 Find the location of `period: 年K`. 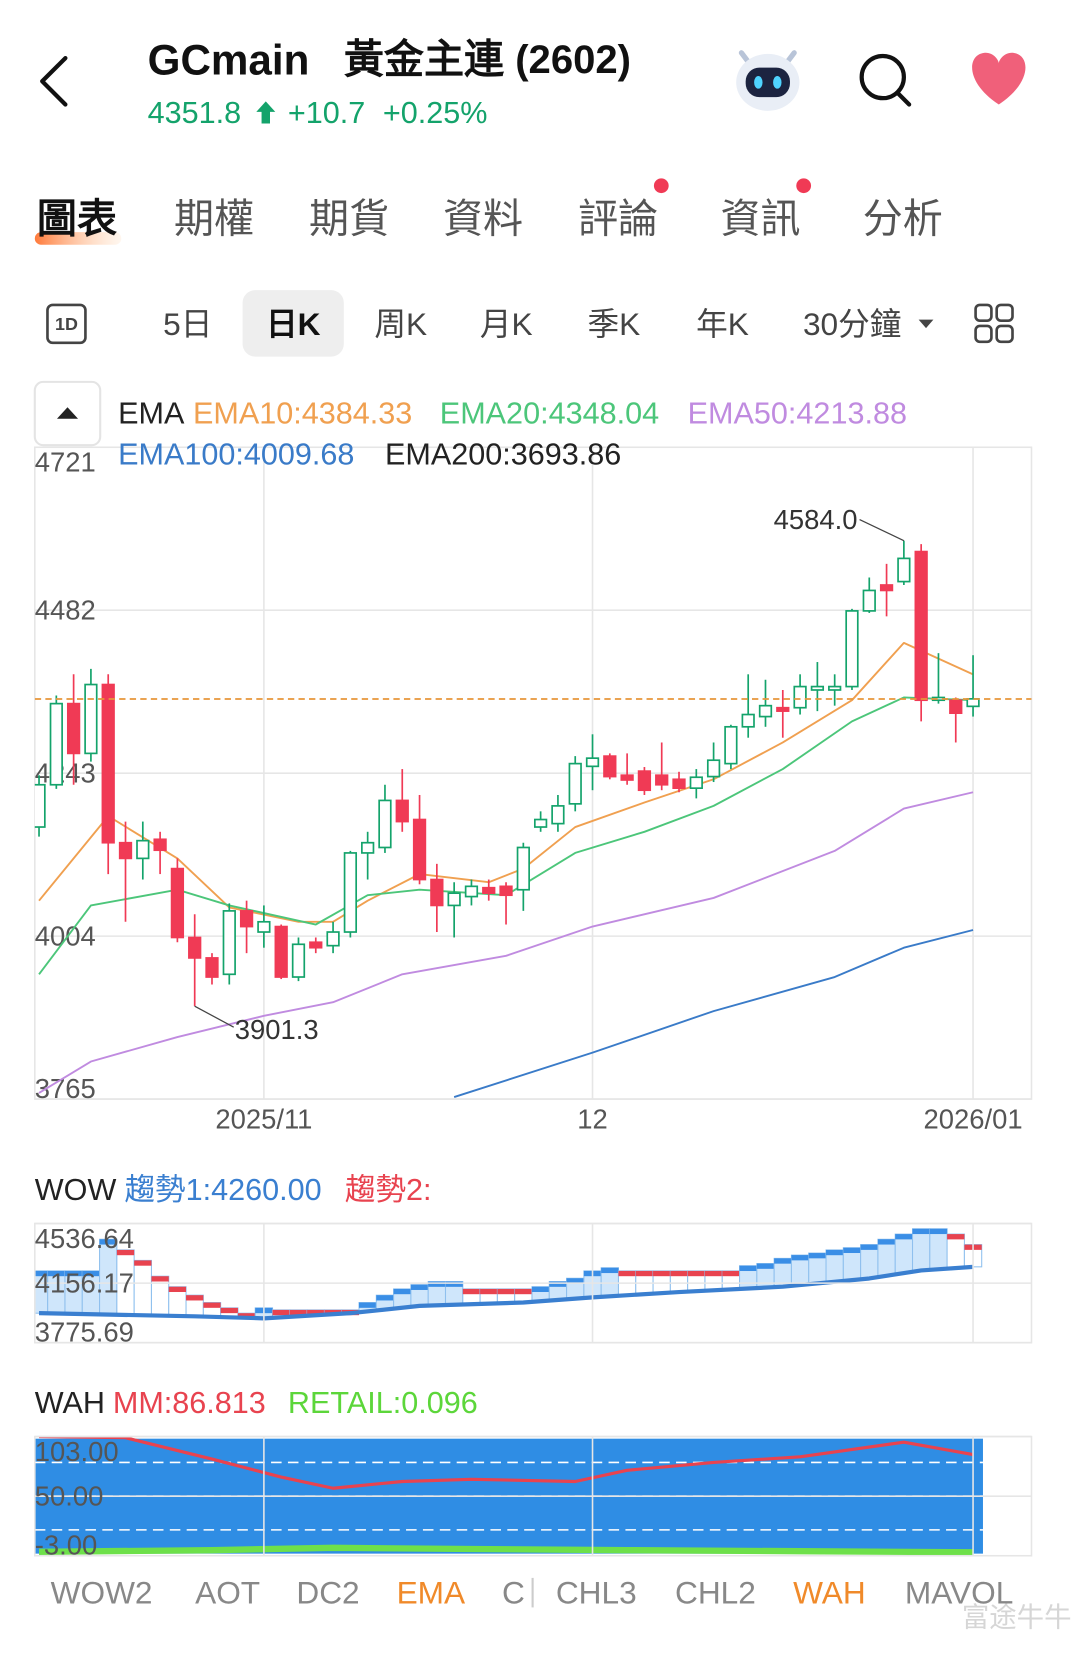

period: 年K is located at coordinates (722, 324).